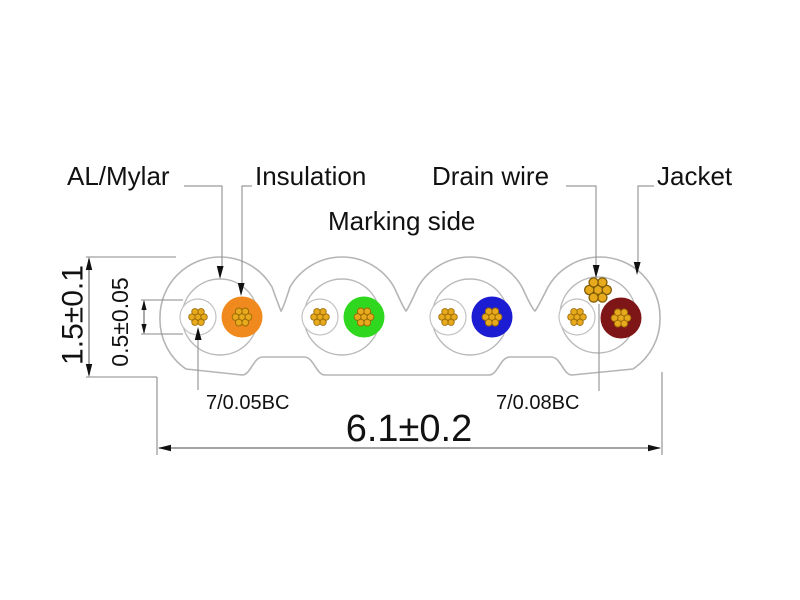  I want to click on dim-cable-height: 1.5±0.1, so click(73, 315).